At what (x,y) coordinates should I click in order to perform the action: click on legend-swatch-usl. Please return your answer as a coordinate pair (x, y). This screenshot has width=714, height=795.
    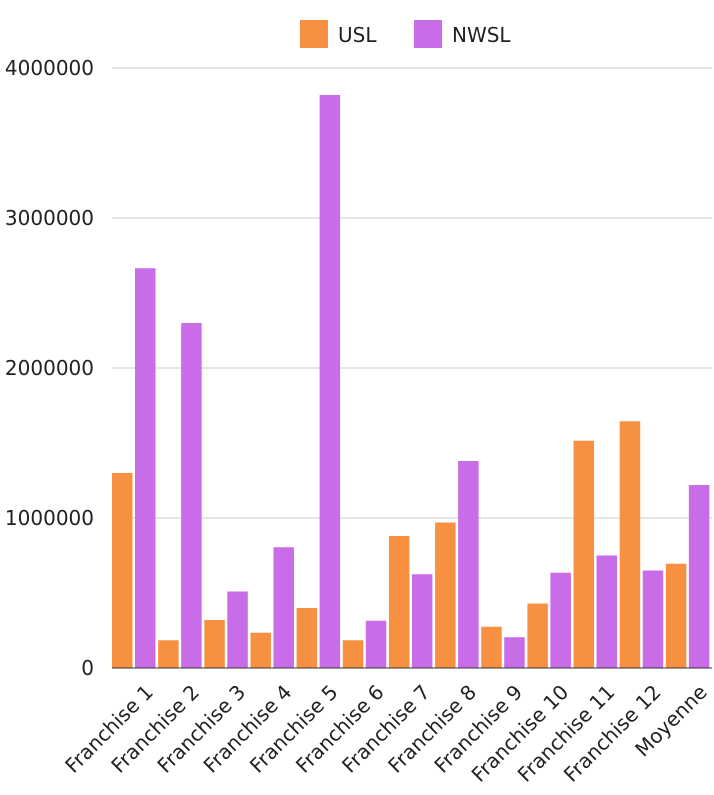
    Looking at the image, I should click on (314, 34).